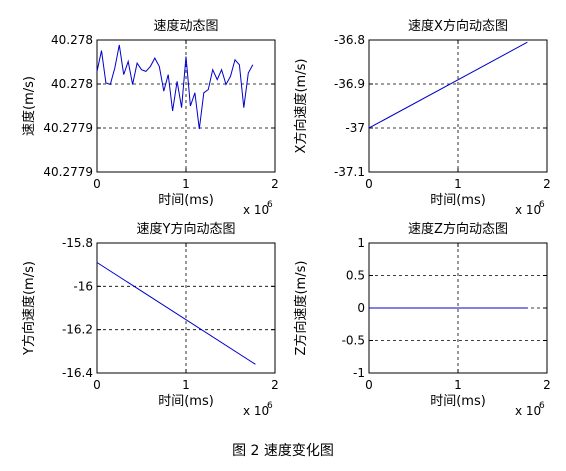  I want to click on chart2-y-tick-label: -37.1, so click(349, 172).